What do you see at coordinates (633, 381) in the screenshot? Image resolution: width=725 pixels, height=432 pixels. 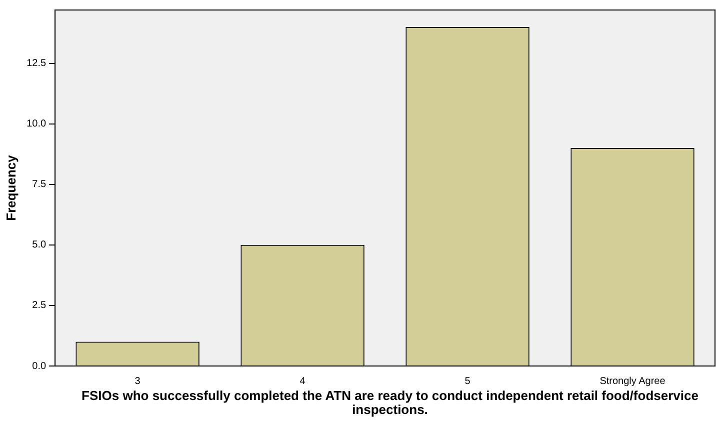 I see `x-tick-label: Strongly Agree` at bounding box center [633, 381].